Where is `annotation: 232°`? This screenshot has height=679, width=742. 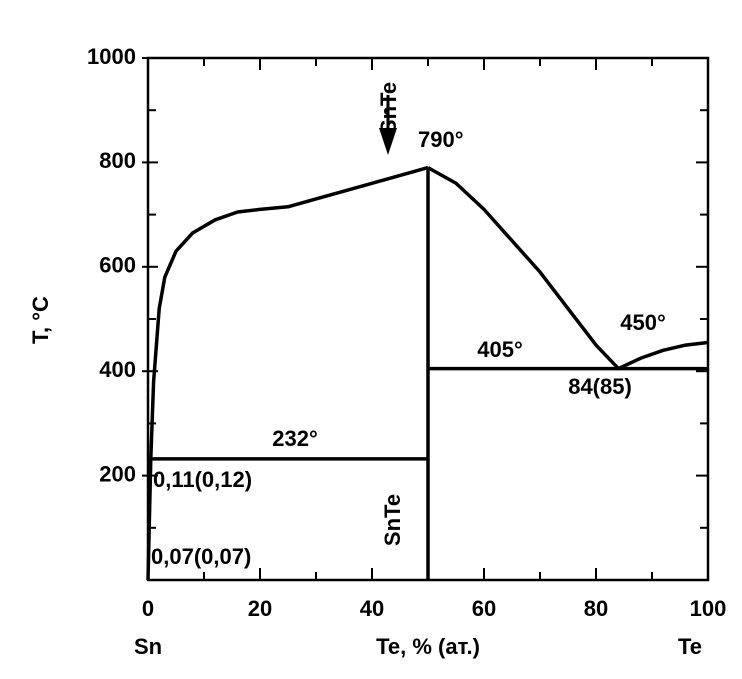
annotation: 232° is located at coordinates (295, 438).